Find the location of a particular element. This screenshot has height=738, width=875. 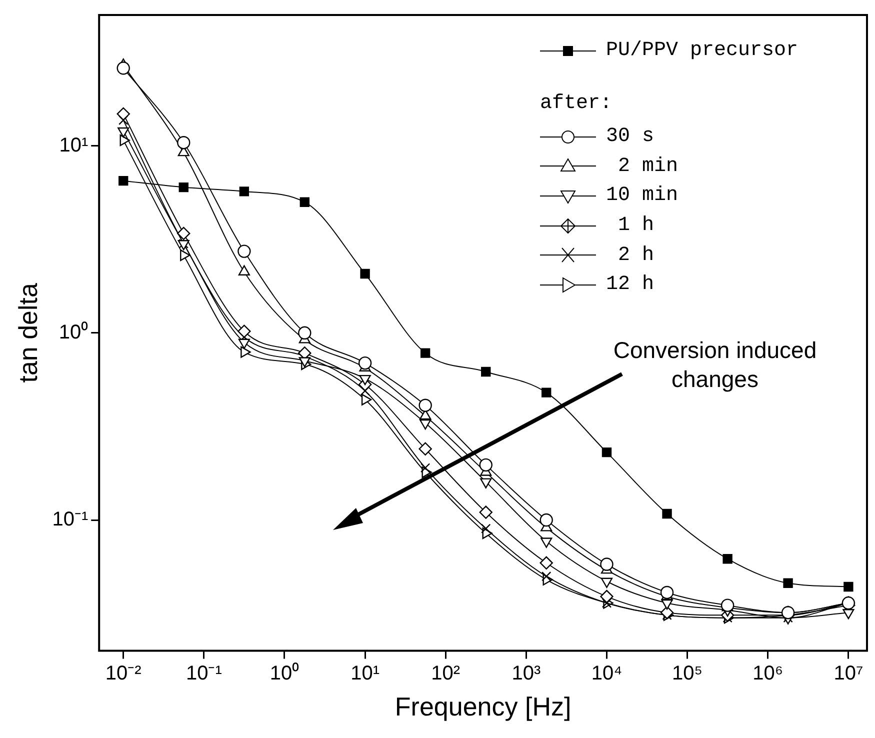

x-tick-label: 10⁵ is located at coordinates (687, 673).